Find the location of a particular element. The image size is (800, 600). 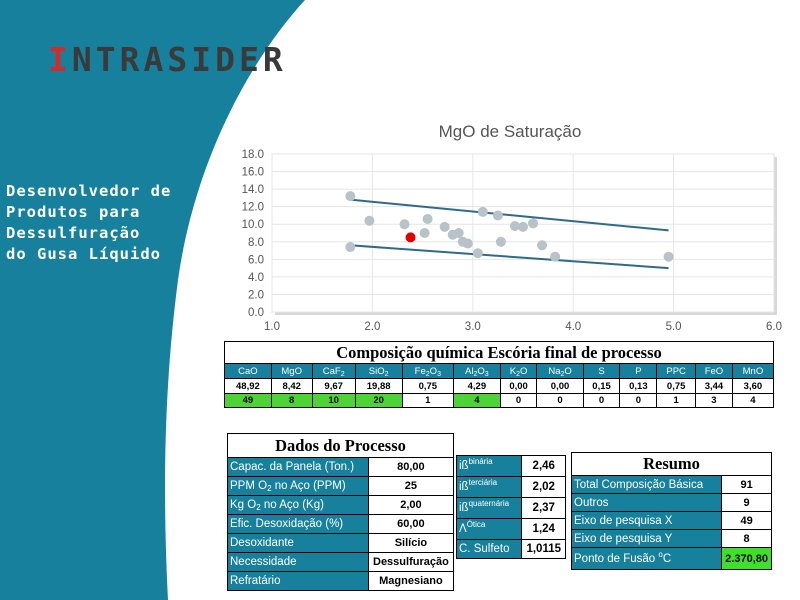

tagline-line: Desenvolvedor de is located at coordinates (89, 191).